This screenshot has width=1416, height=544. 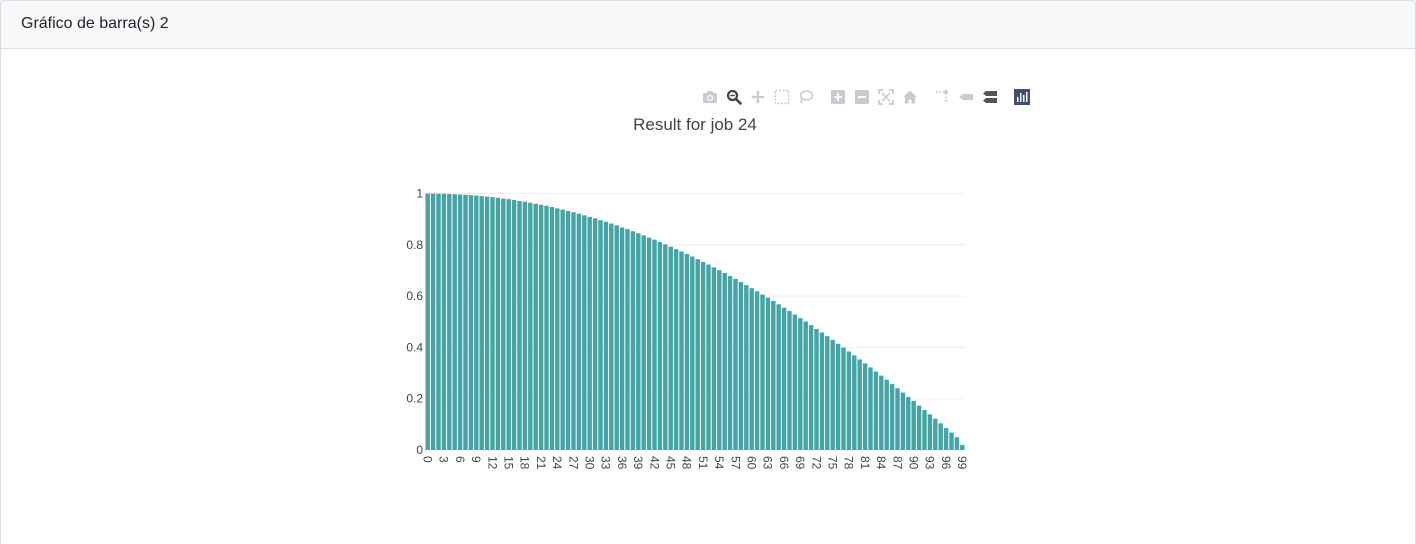 What do you see at coordinates (806, 97) in the screenshot?
I see `lasso-select-icon` at bounding box center [806, 97].